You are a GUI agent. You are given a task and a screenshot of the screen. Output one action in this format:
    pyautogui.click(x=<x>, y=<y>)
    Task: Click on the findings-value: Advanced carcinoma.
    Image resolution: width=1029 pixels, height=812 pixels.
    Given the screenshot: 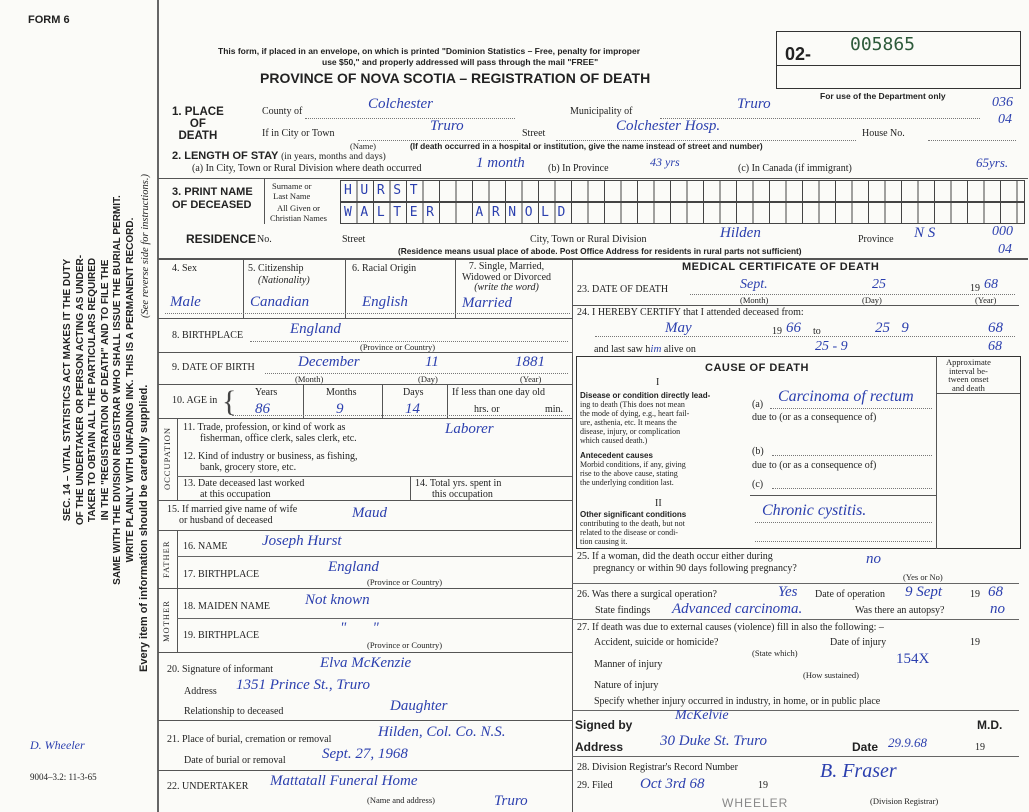 What is the action you would take?
    pyautogui.click(x=737, y=609)
    